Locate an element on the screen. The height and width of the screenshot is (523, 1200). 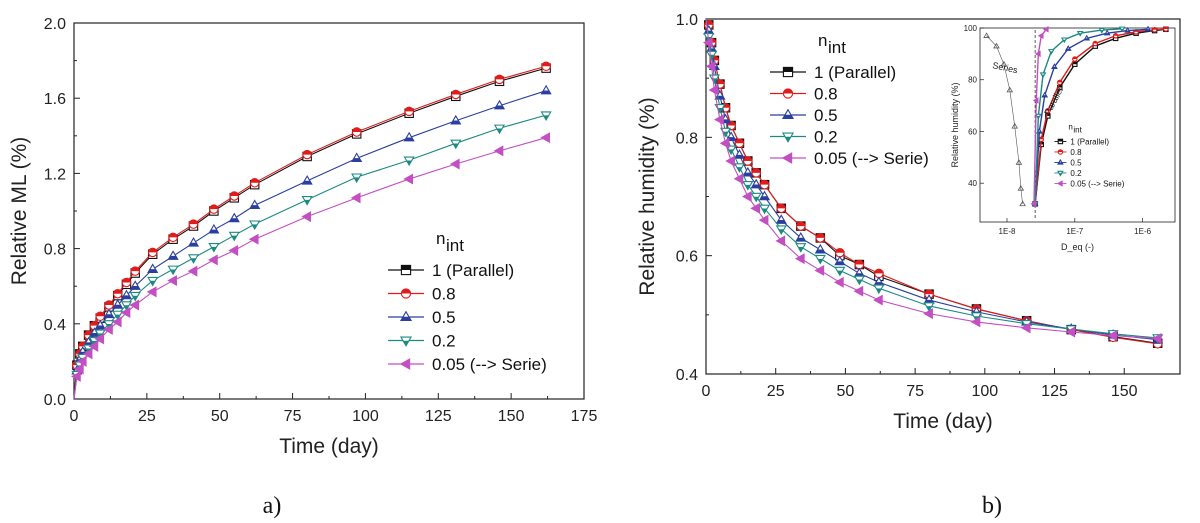
x-tick-label-b: 0 is located at coordinates (706, 391).